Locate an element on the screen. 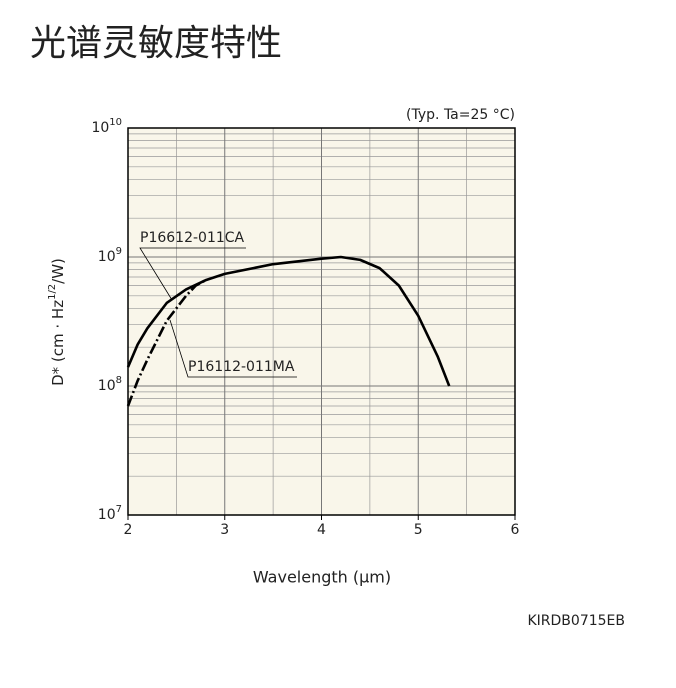 The width and height of the screenshot is (676, 688). y-tick-label: 10⁹ is located at coordinates (110, 255).